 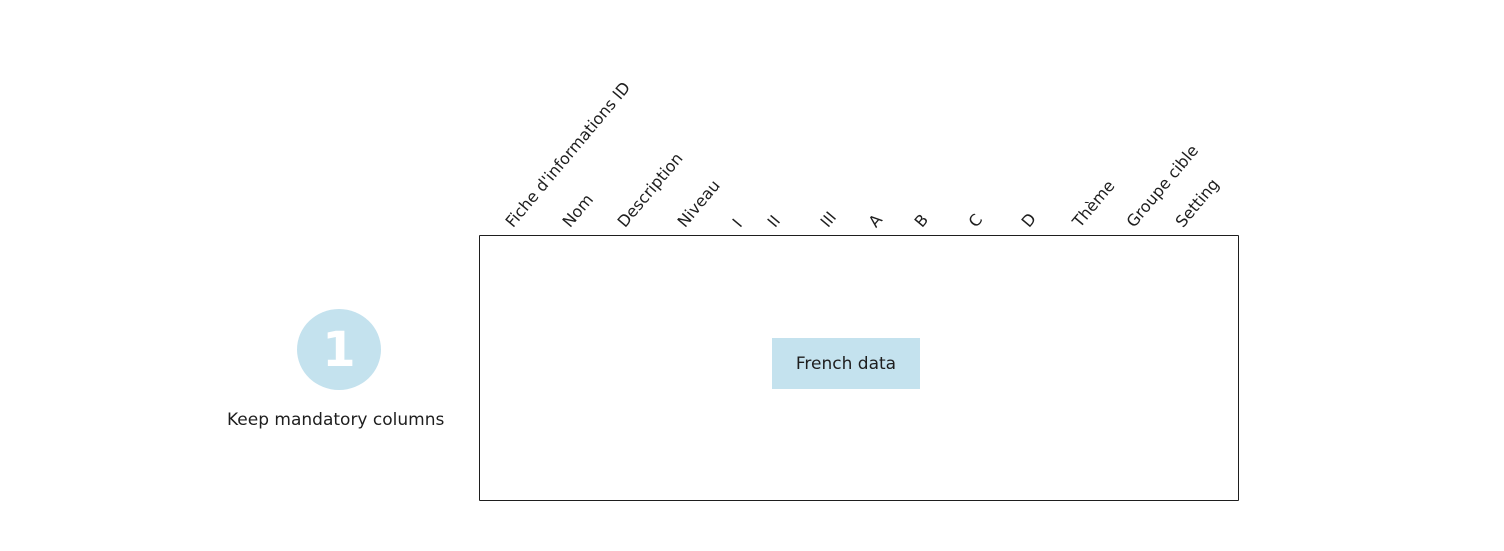 I want to click on column-header: II, so click(x=774, y=221).